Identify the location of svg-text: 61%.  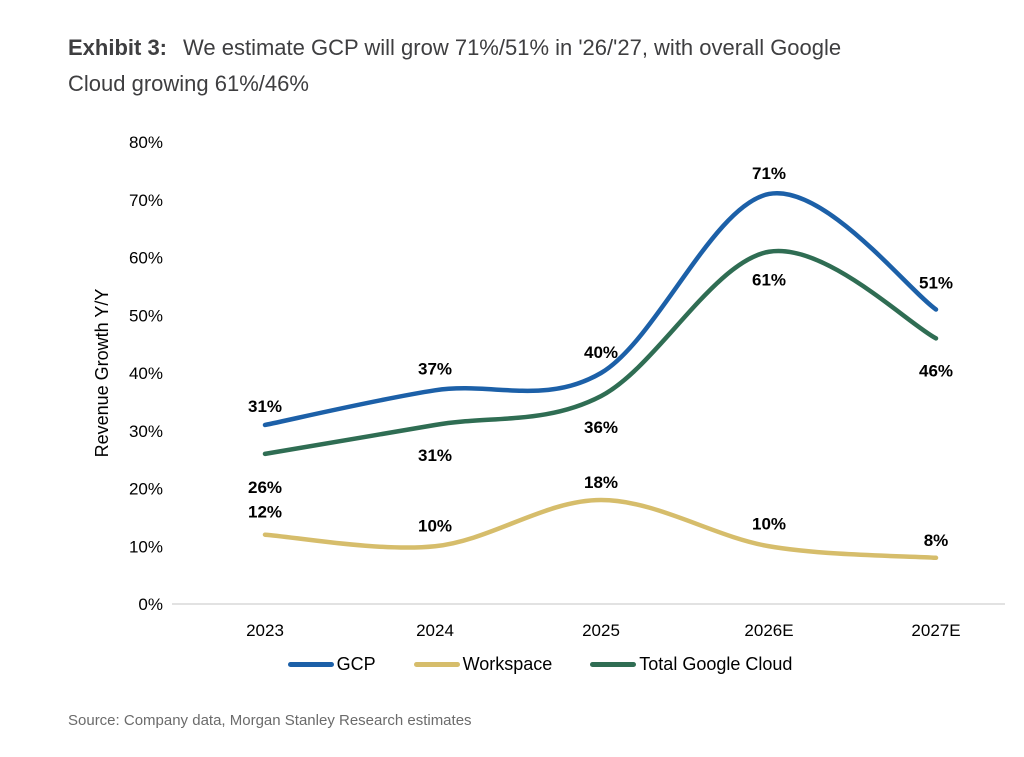
(769, 280).